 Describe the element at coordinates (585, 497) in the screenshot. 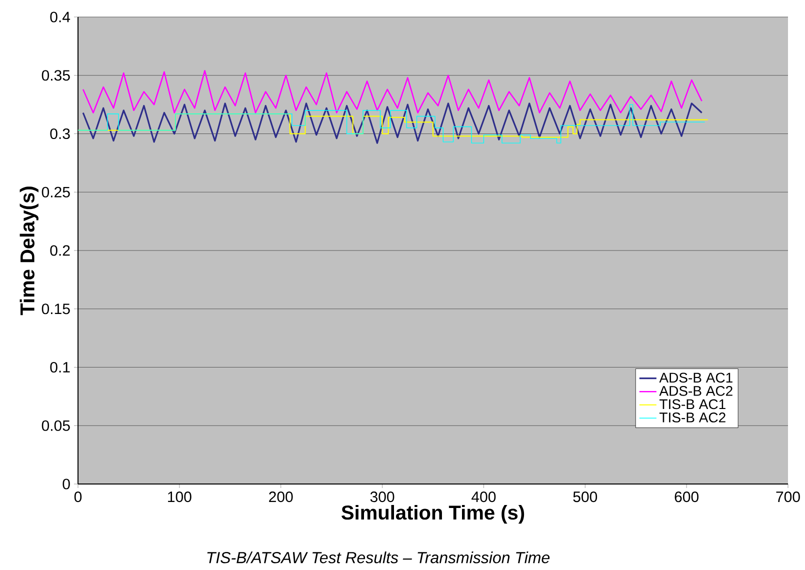

I see `x-tick-label: 500` at that location.